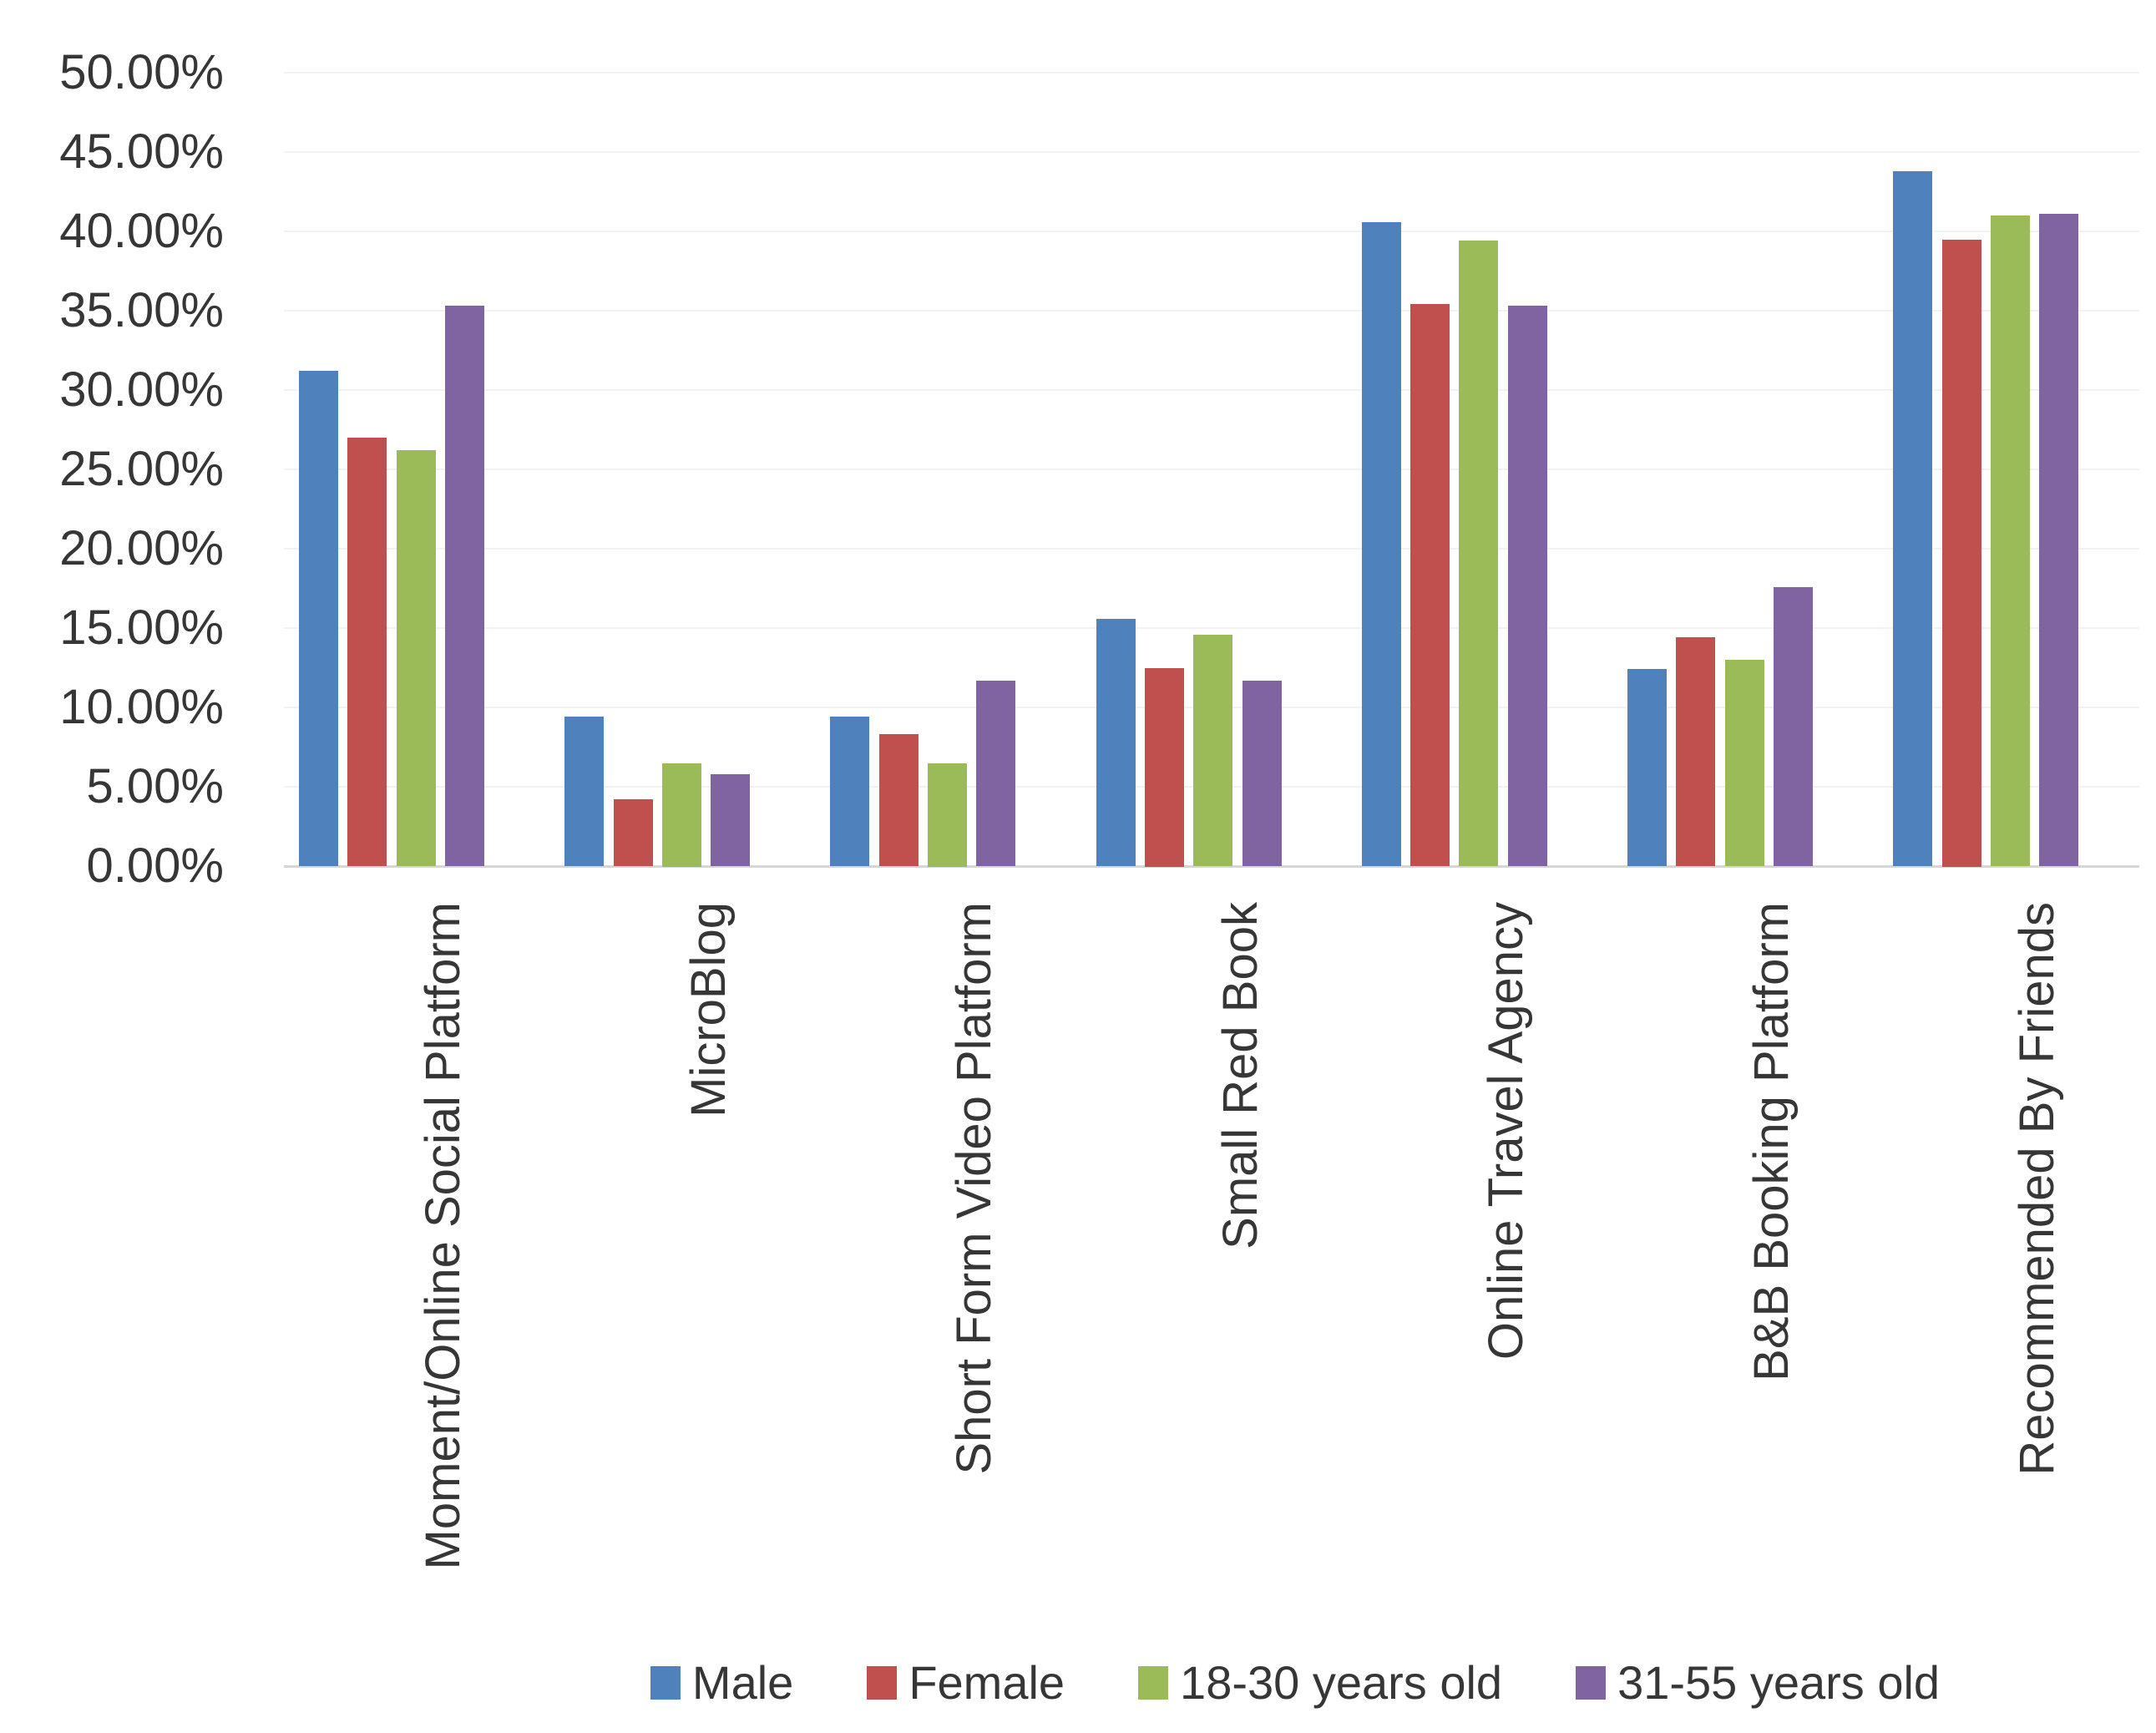 The image size is (2156, 1733). I want to click on legend-label: Male, so click(742, 1682).